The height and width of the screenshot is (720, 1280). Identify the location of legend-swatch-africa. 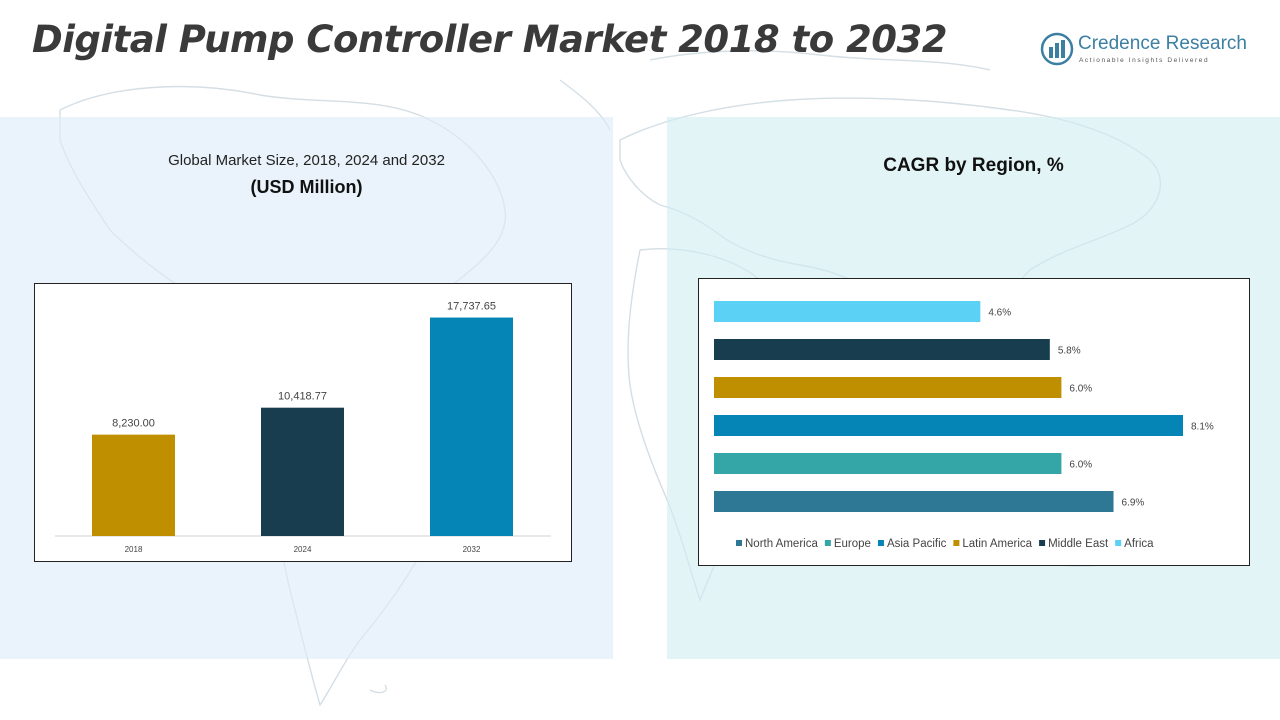
(1118, 543).